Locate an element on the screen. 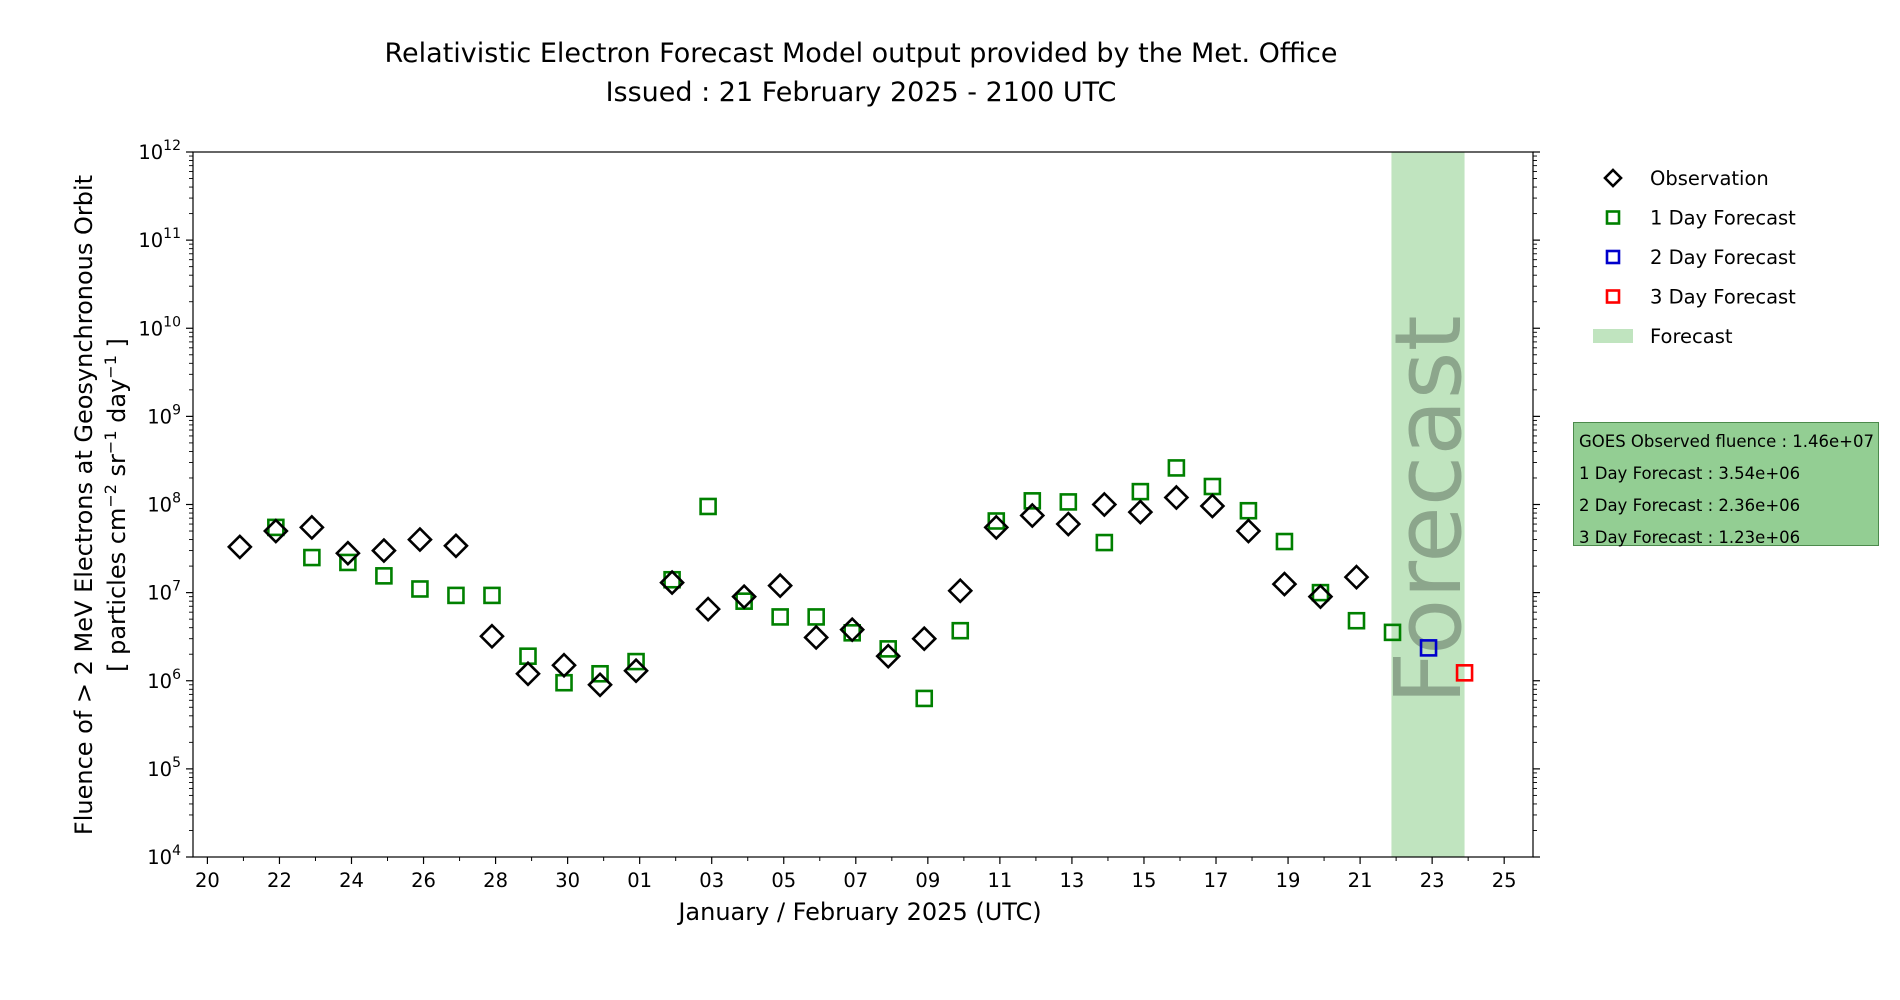  x-tick-label: 13 is located at coordinates (1072, 880).